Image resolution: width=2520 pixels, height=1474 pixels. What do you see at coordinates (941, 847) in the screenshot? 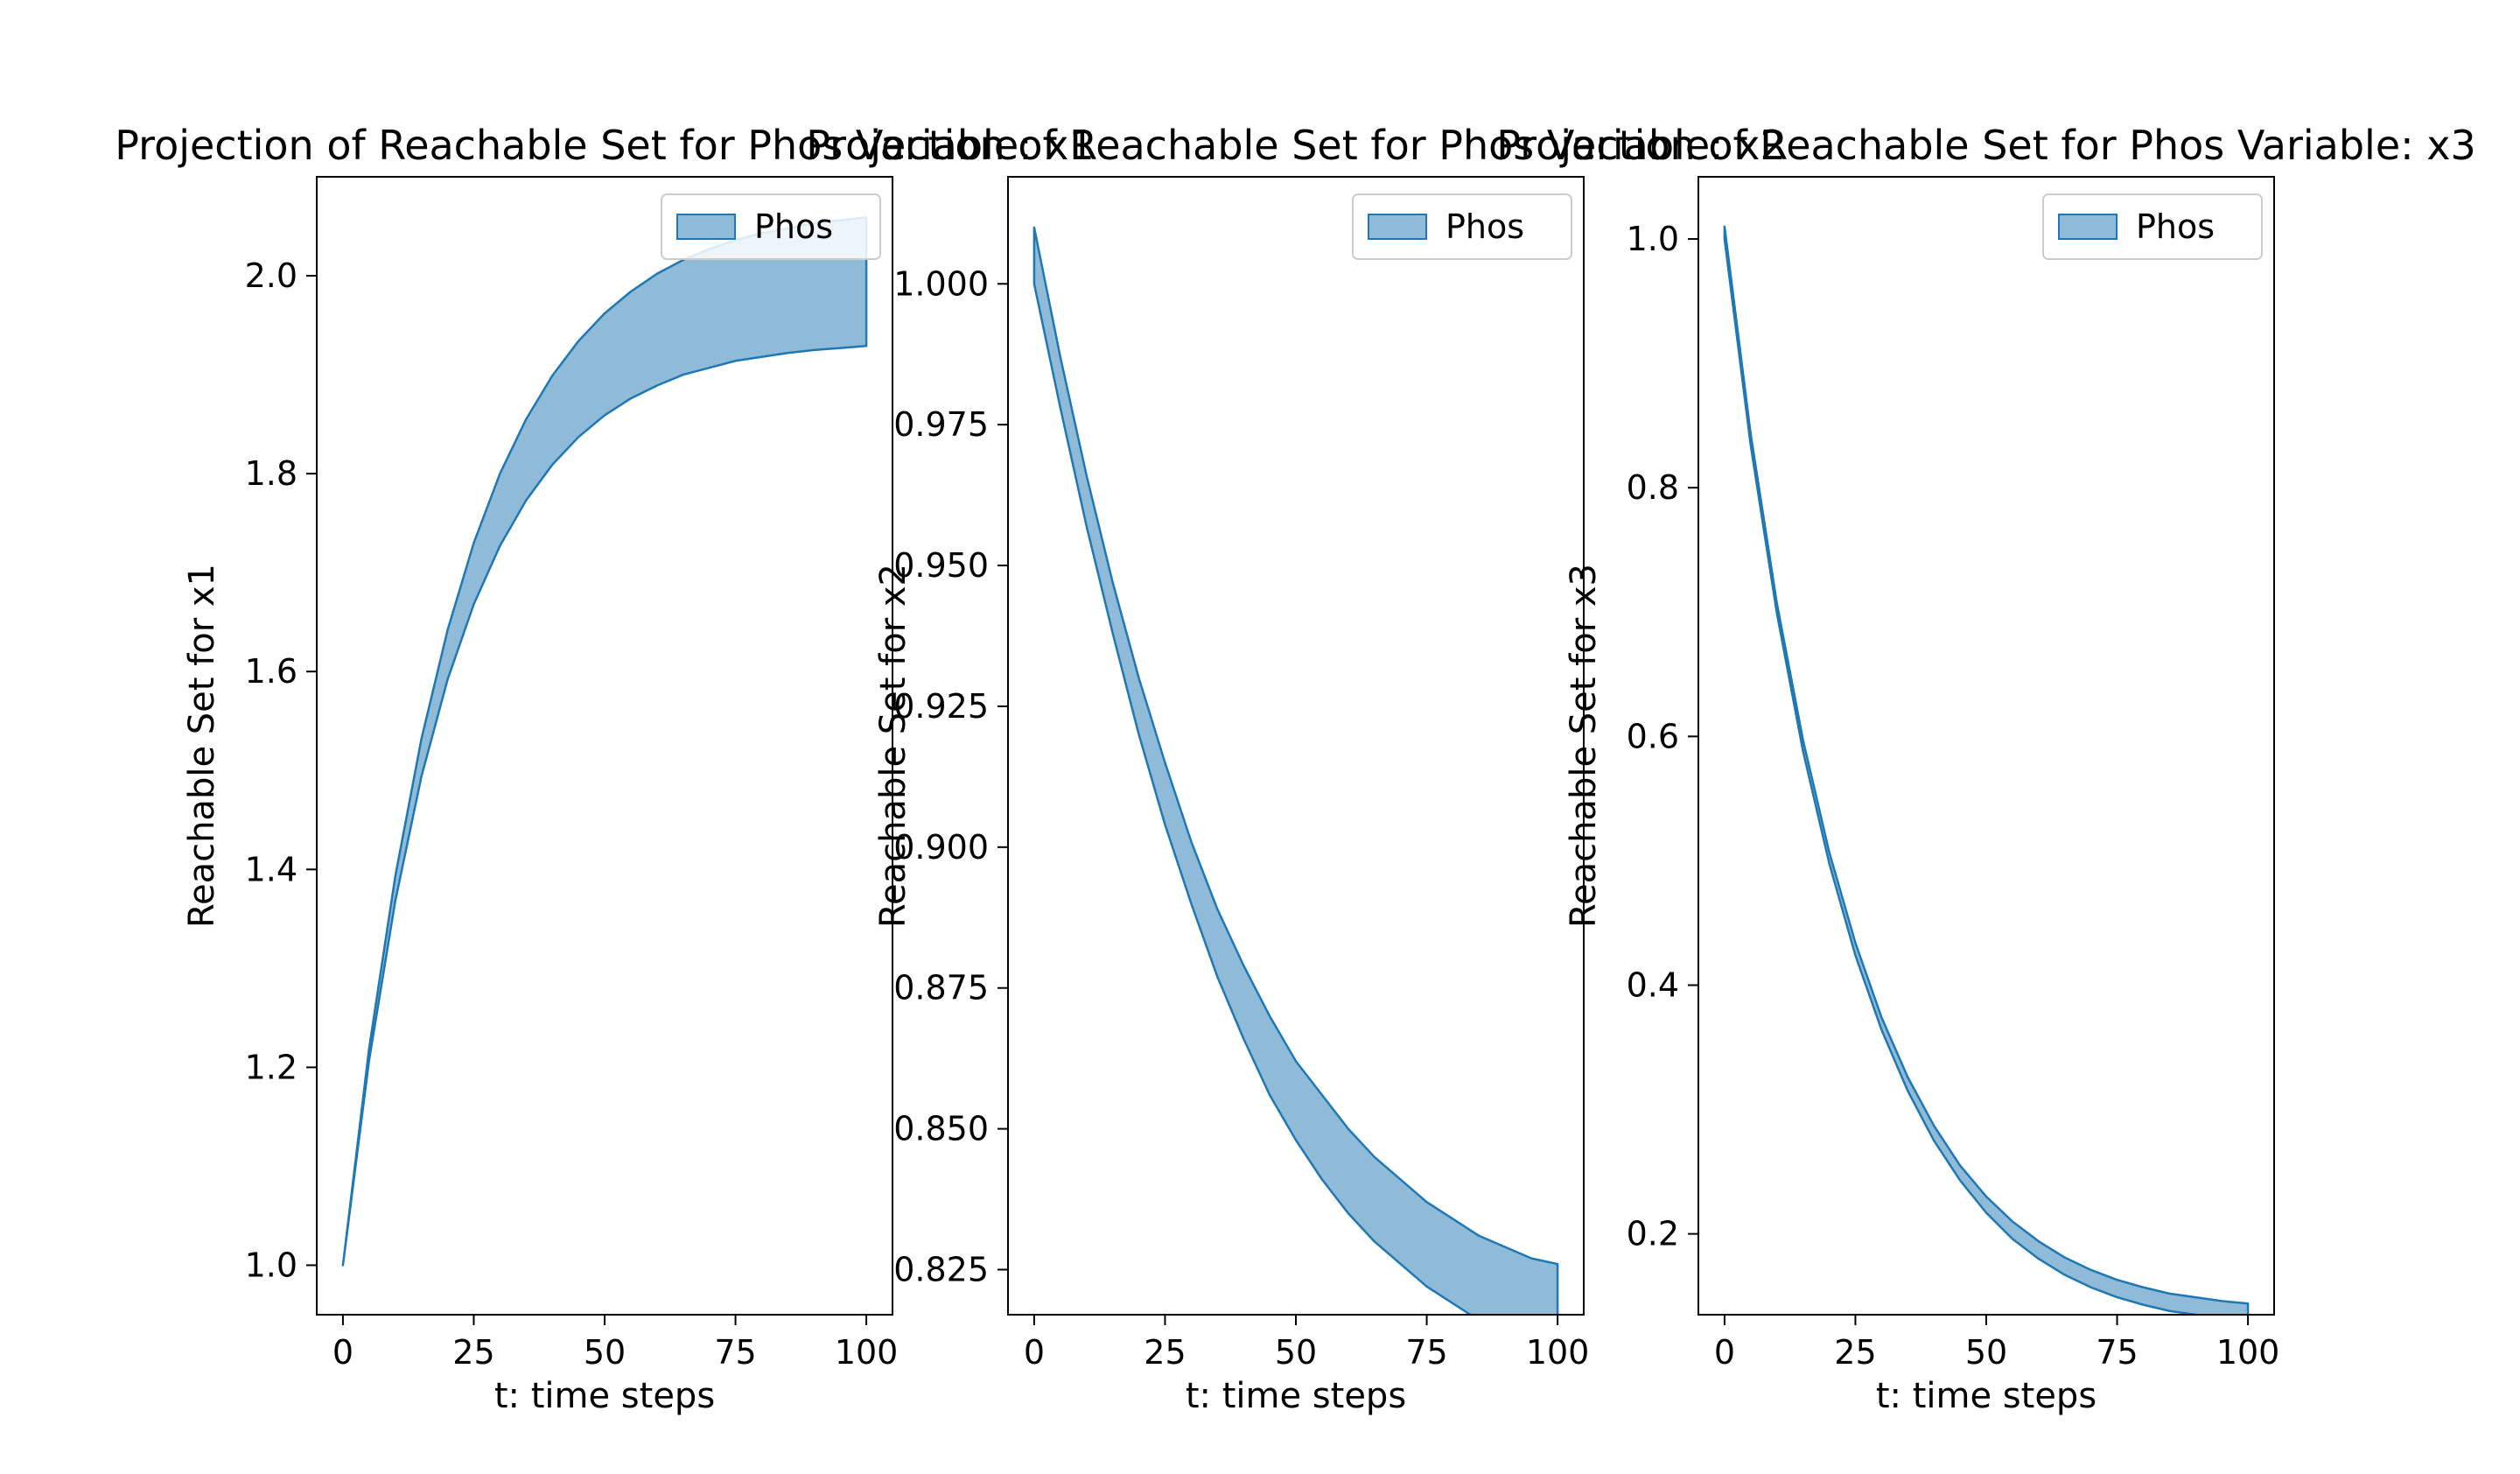
I see `y-tick-label: 0.900` at bounding box center [941, 847].